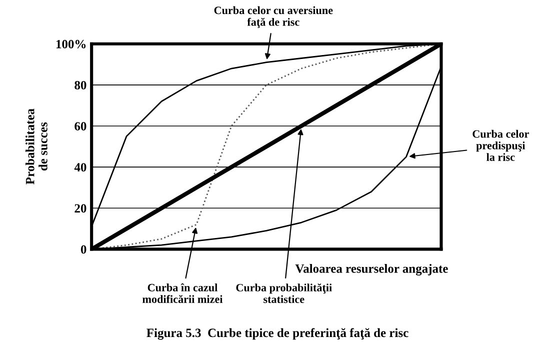 The image size is (555, 351). Describe the element at coordinates (83, 249) in the screenshot. I see `y-tick-label: 0` at that location.